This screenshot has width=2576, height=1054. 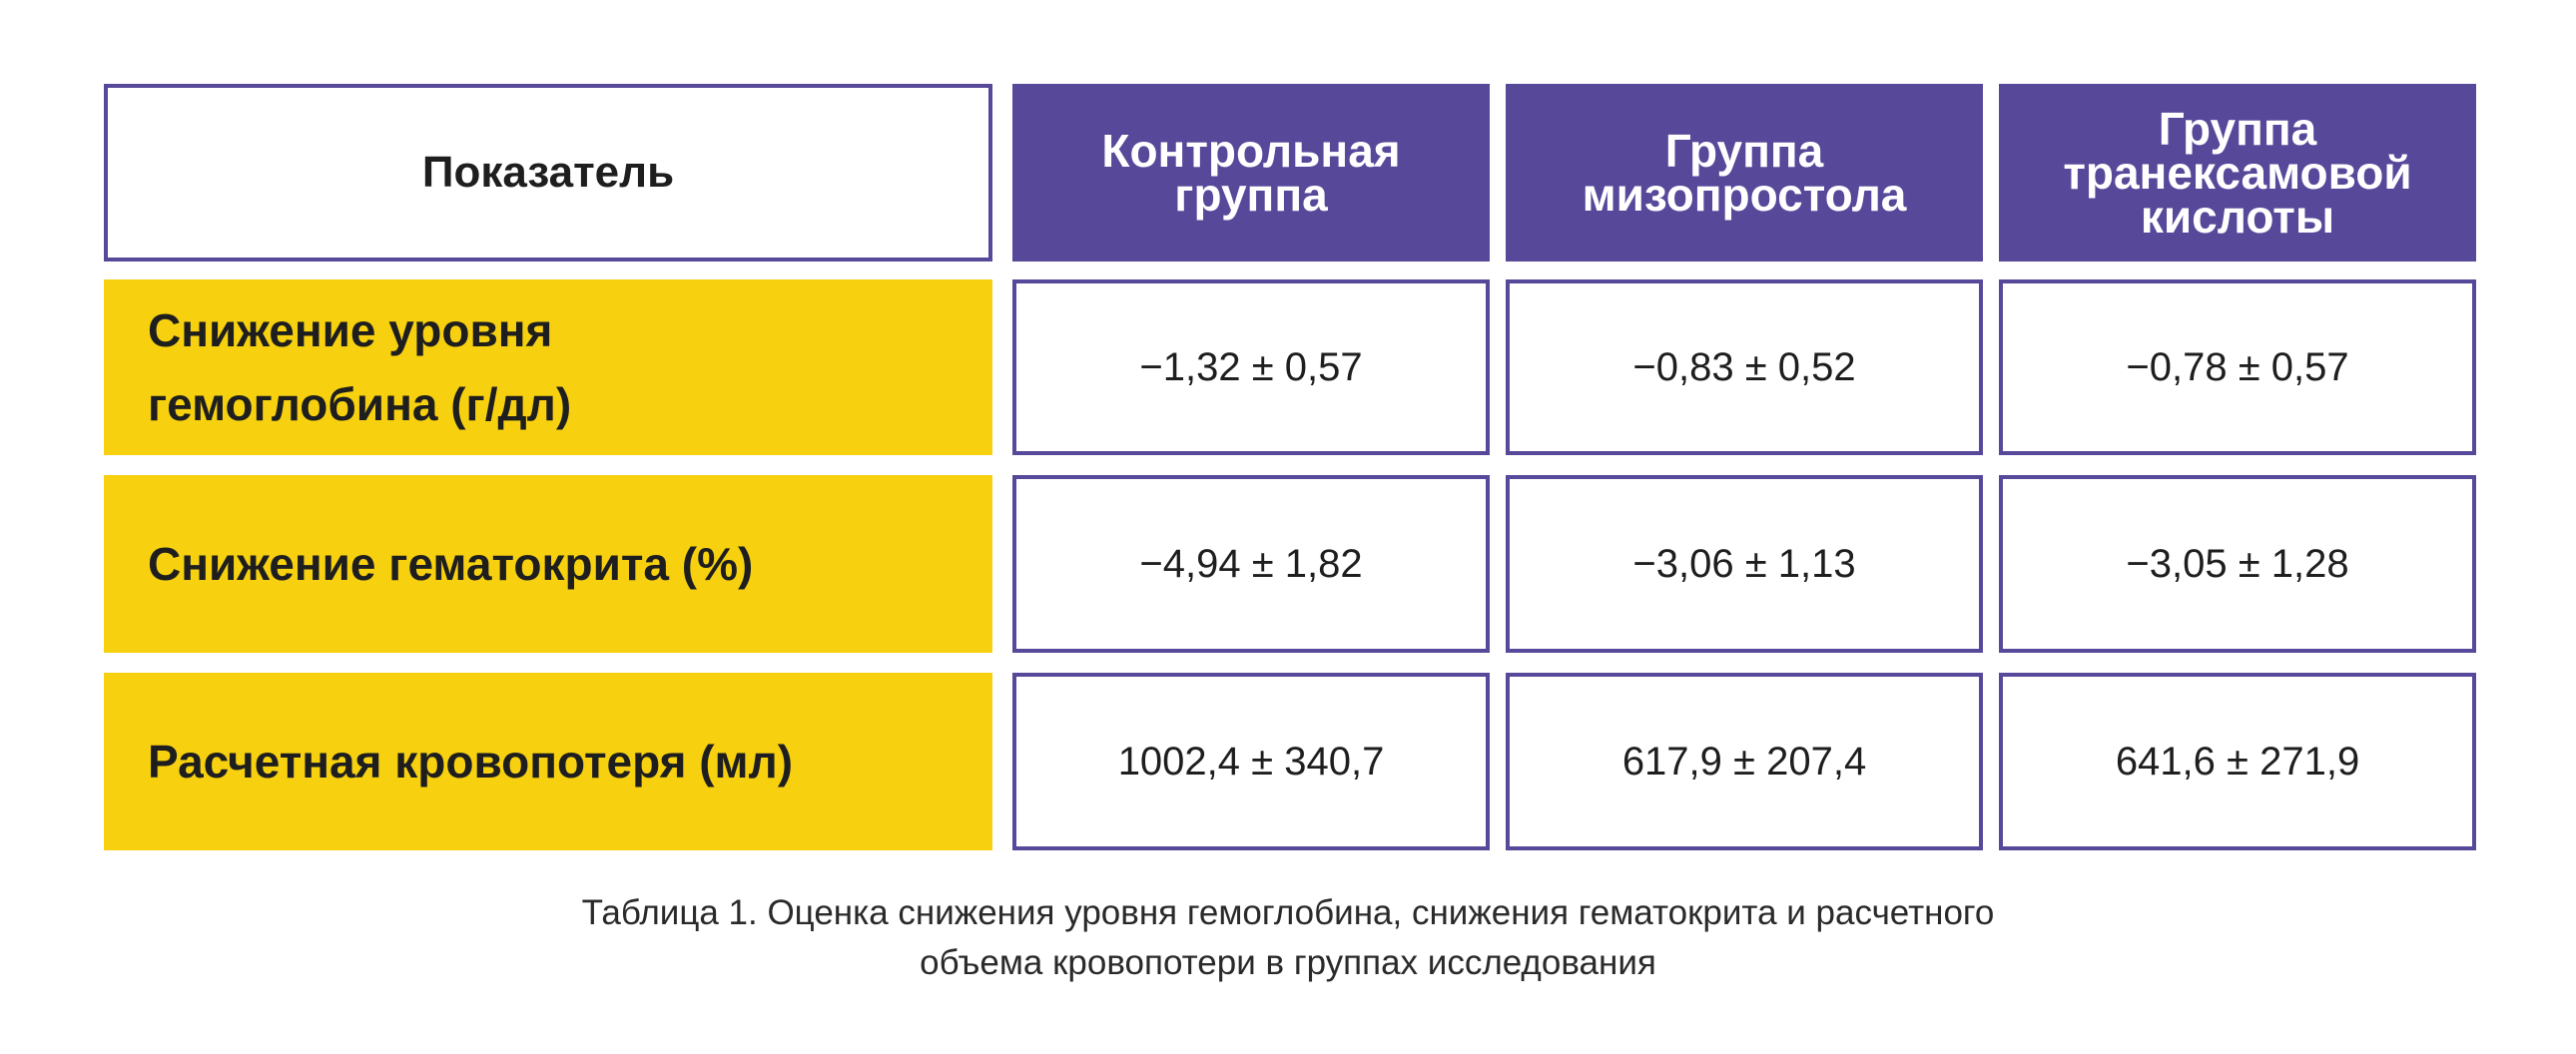 I want to click on header-tranexamic-group-label: Группа транексамовой кислоты, so click(x=2237, y=173).